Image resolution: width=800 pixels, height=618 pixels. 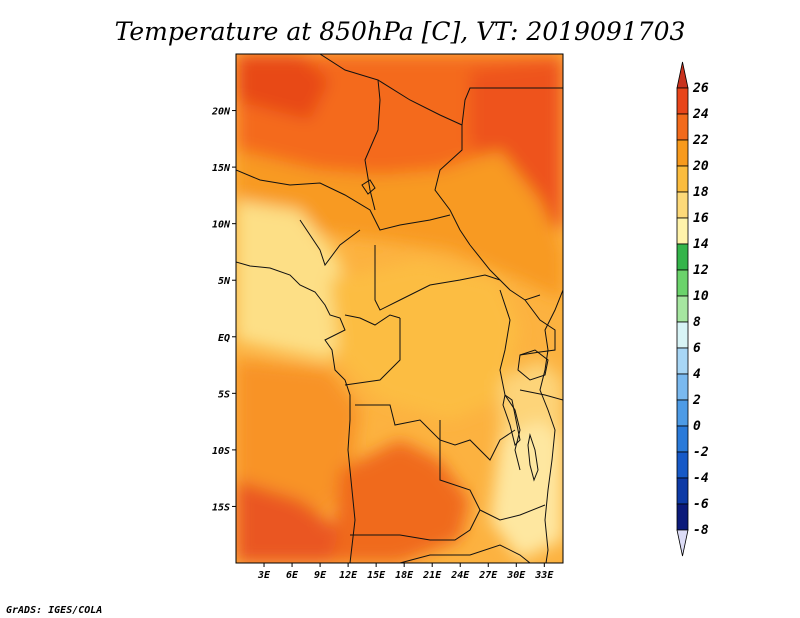 What do you see at coordinates (348, 575) in the screenshot?
I see `x-tick-label: 12E` at bounding box center [348, 575].